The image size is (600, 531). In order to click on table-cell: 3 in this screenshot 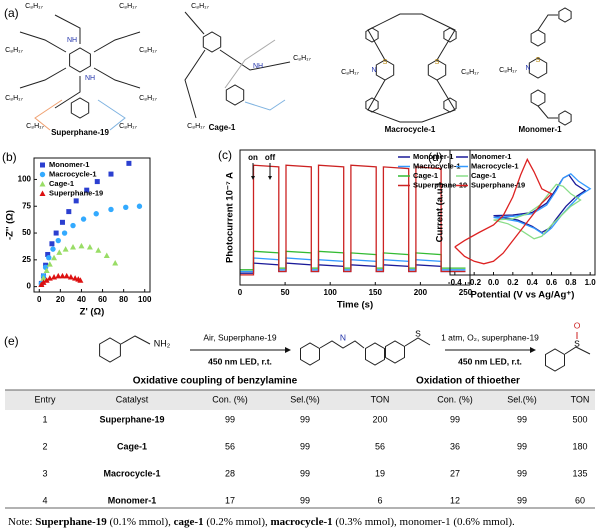, I will do `click(44, 473)`.